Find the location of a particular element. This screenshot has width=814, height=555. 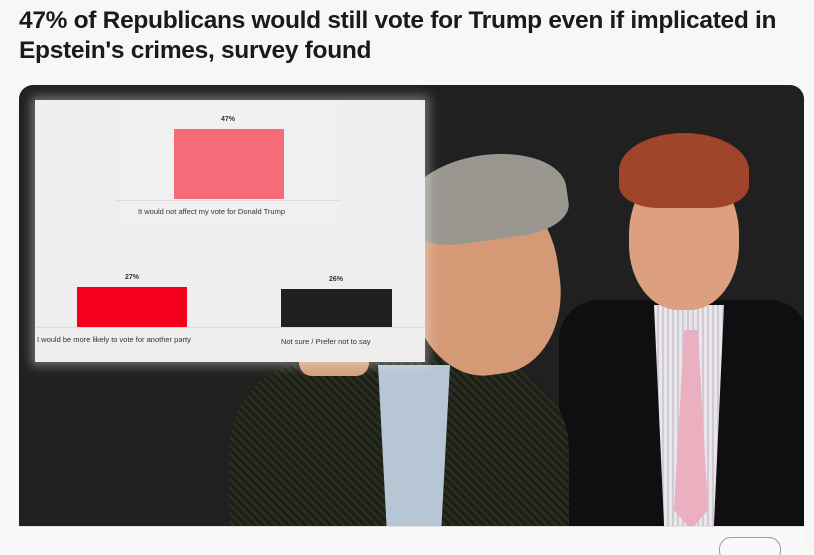

bar-value-label: 47% is located at coordinates (227, 119).